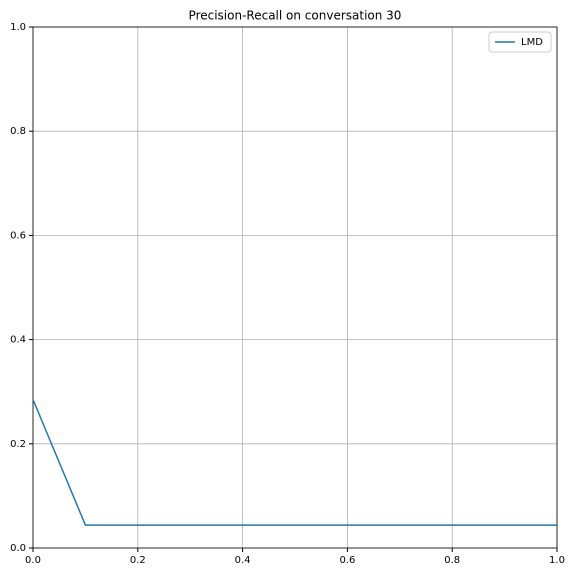 The image size is (576, 576). Describe the element at coordinates (18, 340) in the screenshot. I see `y-tick-label: 0.4` at that location.